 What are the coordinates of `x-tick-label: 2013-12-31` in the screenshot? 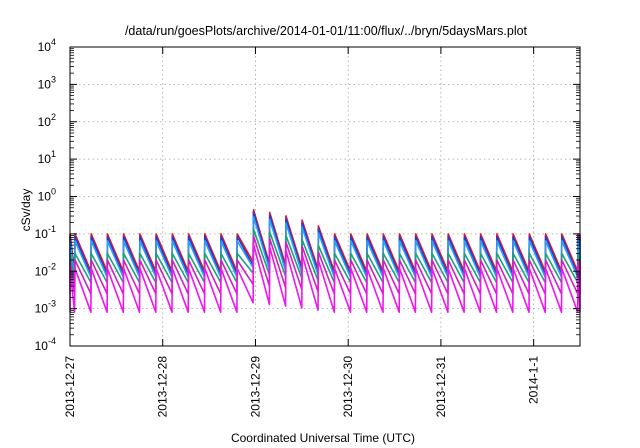 It's located at (441, 387).